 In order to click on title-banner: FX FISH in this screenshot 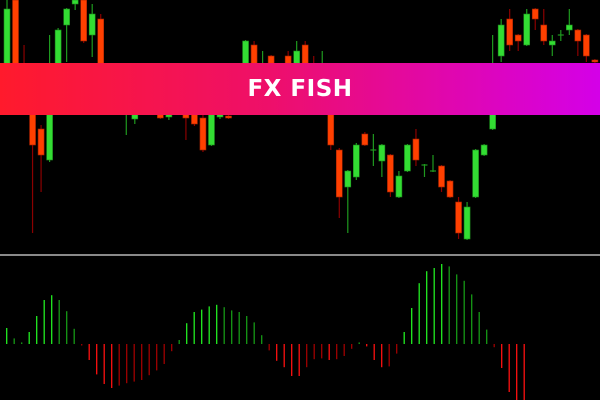, I will do `click(300, 89)`.